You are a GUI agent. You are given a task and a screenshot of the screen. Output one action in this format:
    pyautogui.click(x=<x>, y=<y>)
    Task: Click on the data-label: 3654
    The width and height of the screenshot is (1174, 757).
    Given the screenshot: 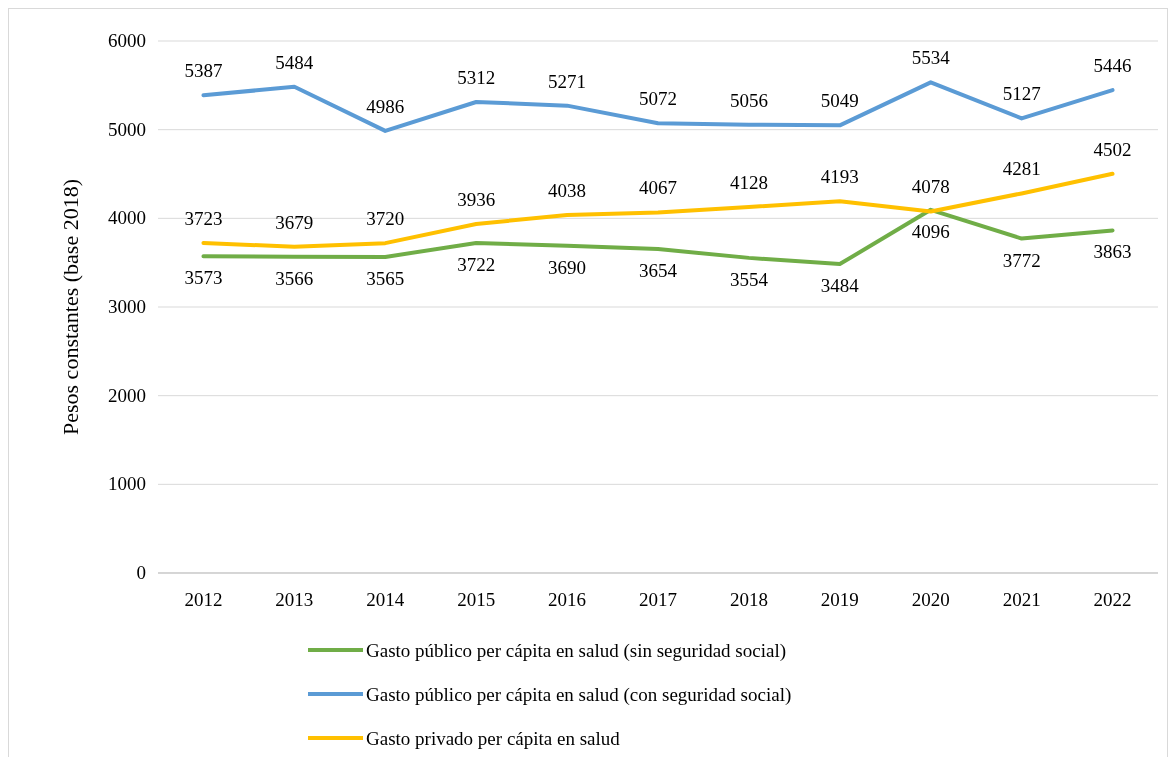 What is the action you would take?
    pyautogui.click(x=658, y=271)
    